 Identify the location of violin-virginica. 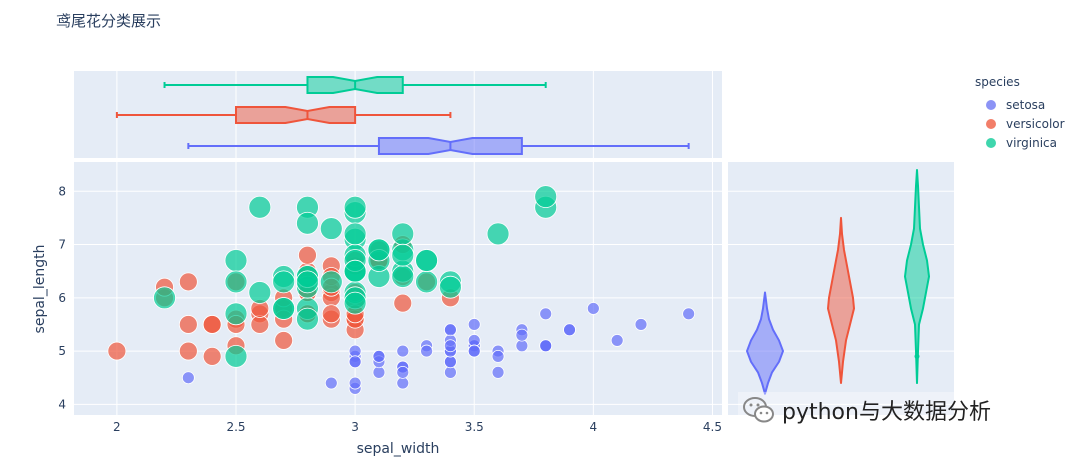
(917, 276).